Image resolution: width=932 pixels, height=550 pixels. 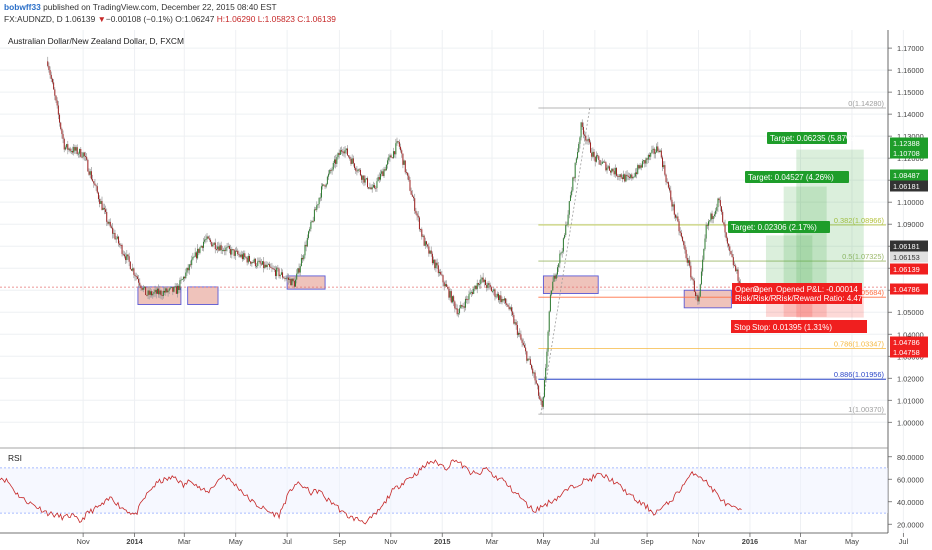 I want to click on rsi-title: RSI, so click(x=15, y=458).